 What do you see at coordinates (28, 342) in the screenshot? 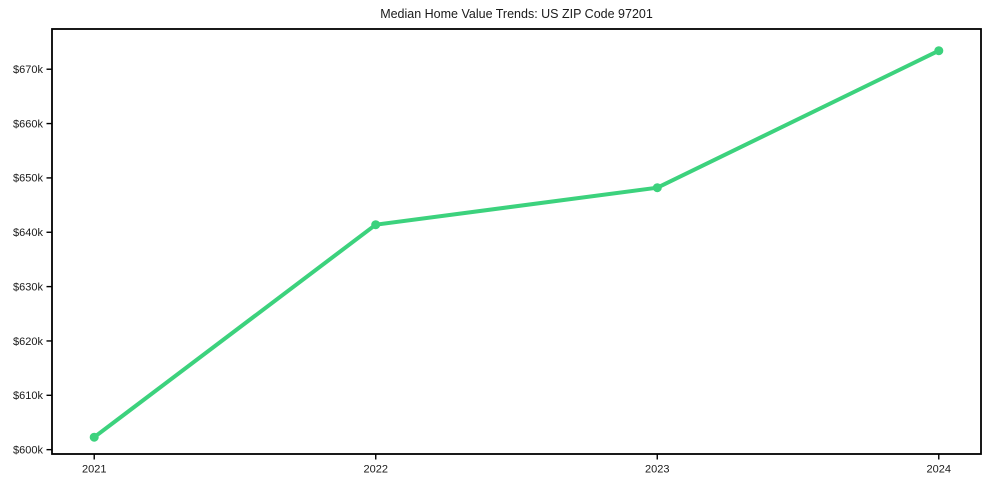
I see `y-tick-label: $620k` at bounding box center [28, 342].